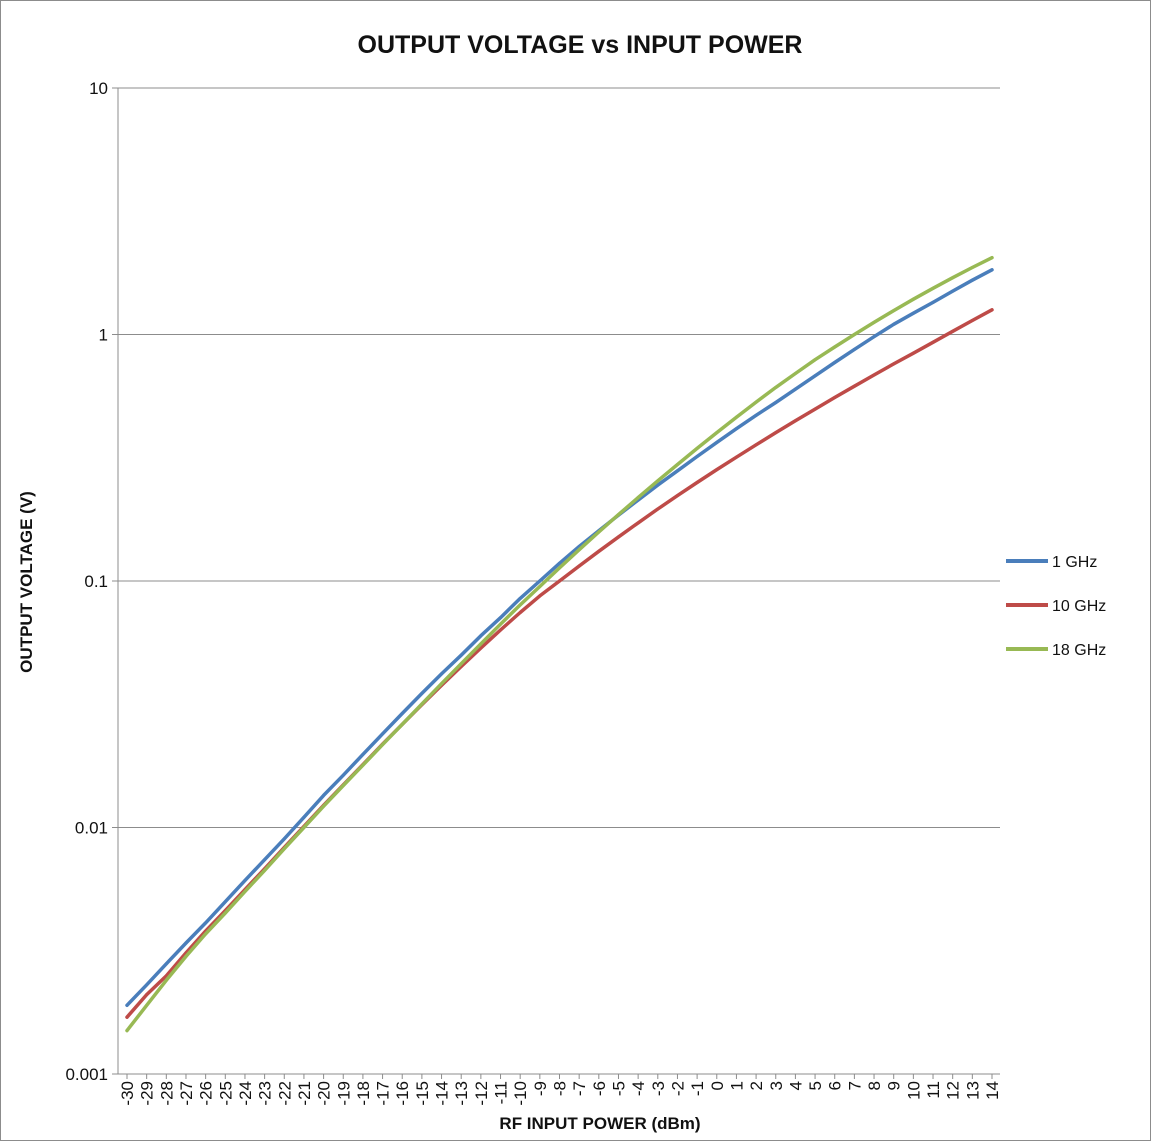 The width and height of the screenshot is (1151, 1141). What do you see at coordinates (26, 582) in the screenshot?
I see `y-axis-title: OUTPUT VOLTAGE (V)` at bounding box center [26, 582].